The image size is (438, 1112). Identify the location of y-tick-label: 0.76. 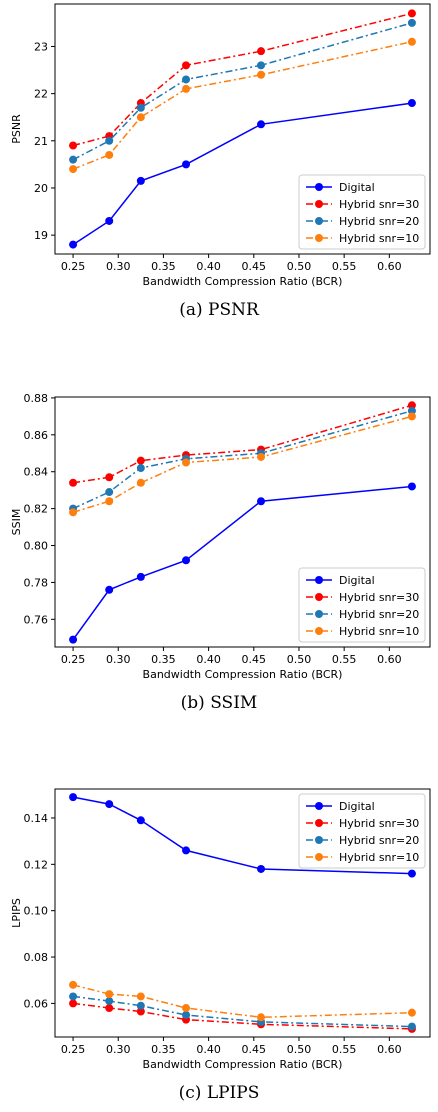
(36, 619).